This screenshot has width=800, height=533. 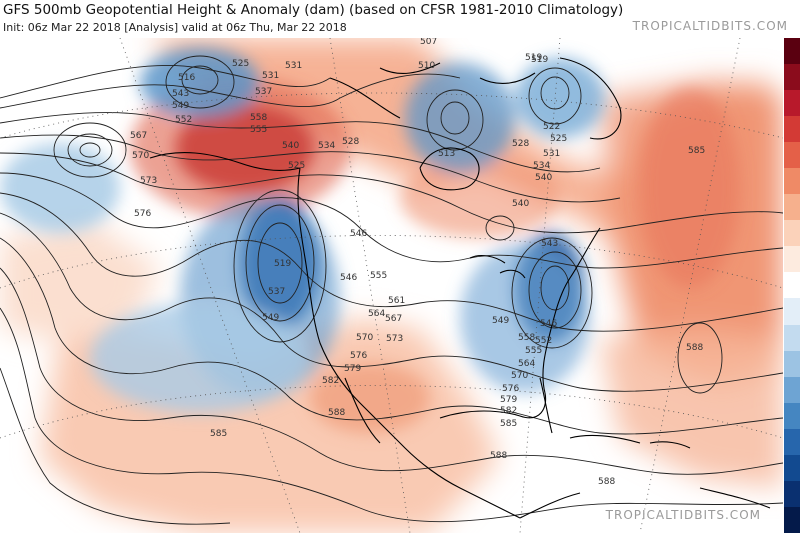 What do you see at coordinates (493, 405) in the screenshot?
I see `gulf-coast` at bounding box center [493, 405].